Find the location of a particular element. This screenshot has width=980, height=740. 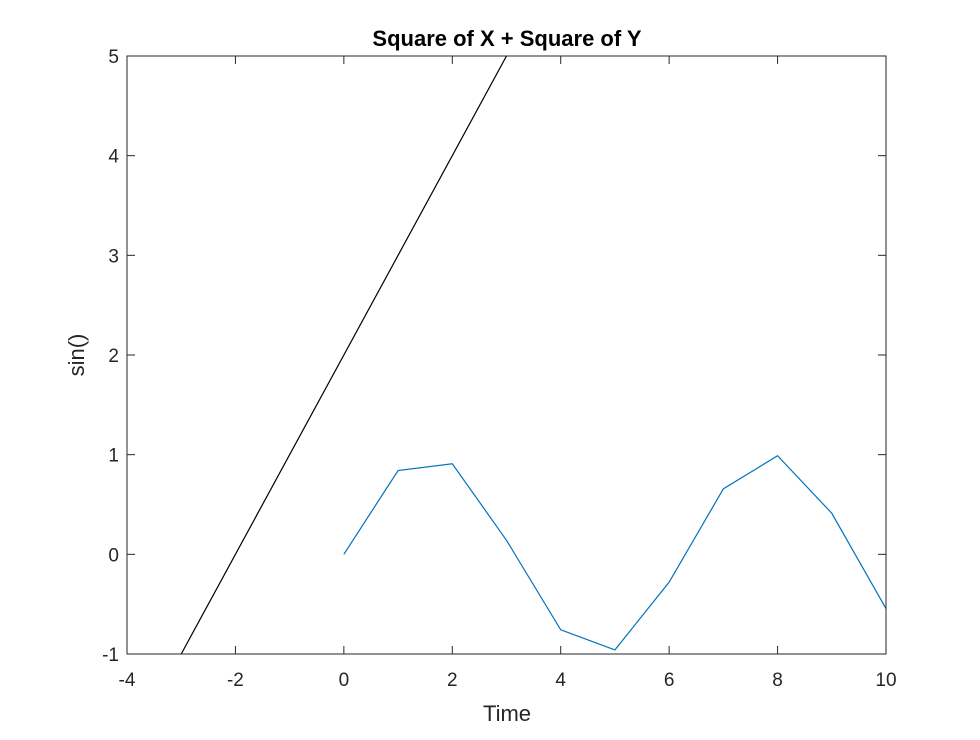

x-tick-label: 4 is located at coordinates (560, 680).